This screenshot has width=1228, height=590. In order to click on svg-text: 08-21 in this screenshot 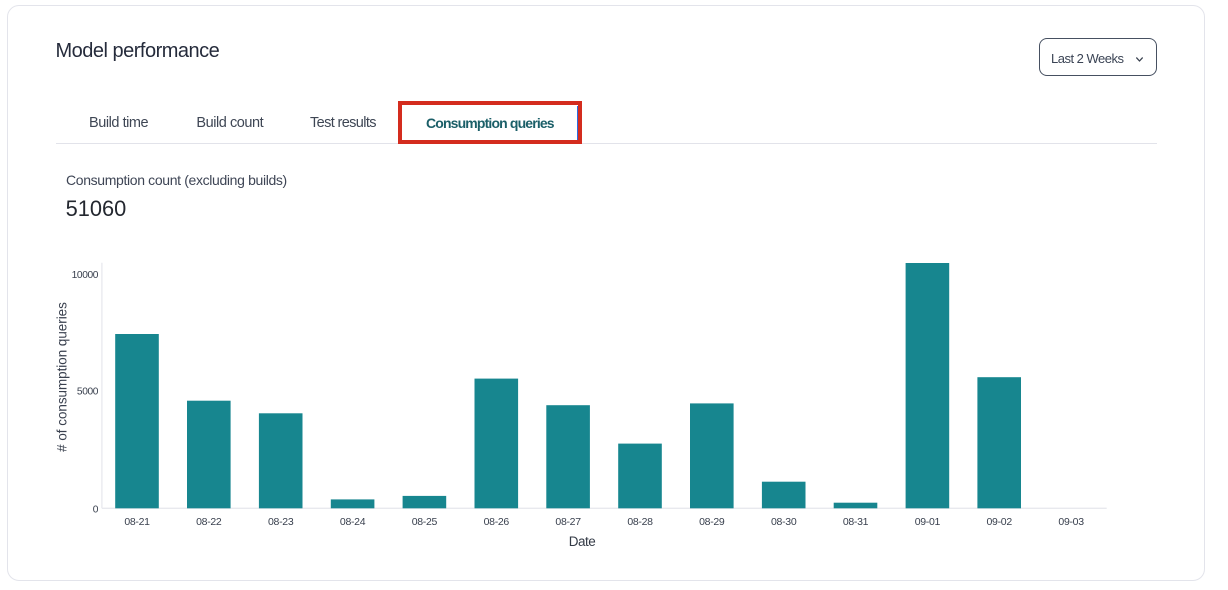, I will do `click(137, 522)`.